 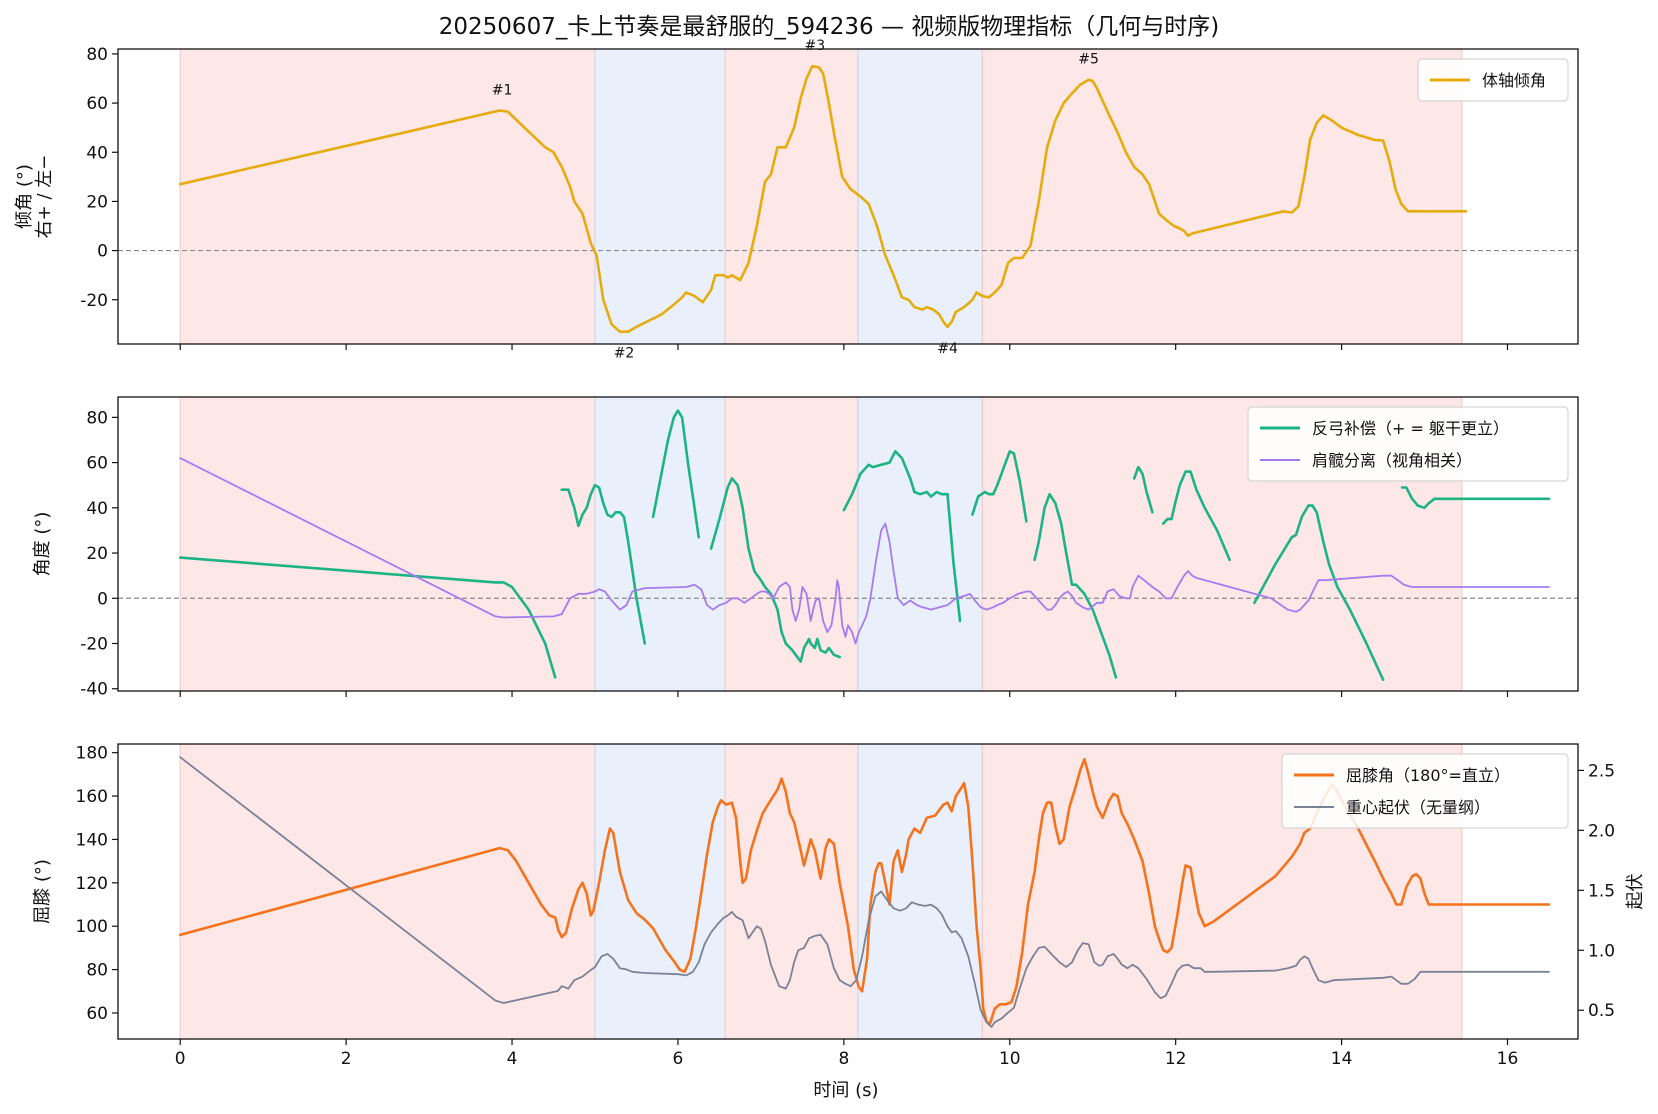 What do you see at coordinates (1601, 891) in the screenshot?
I see `y-right-tick-label: 1.5` at bounding box center [1601, 891].